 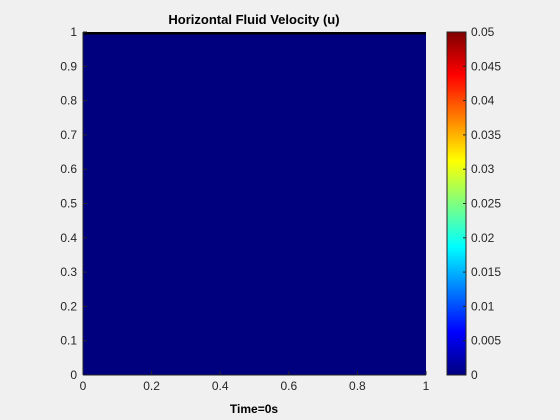 What do you see at coordinates (486, 204) in the screenshot?
I see `colorbar-tick-label: 0.025` at bounding box center [486, 204].